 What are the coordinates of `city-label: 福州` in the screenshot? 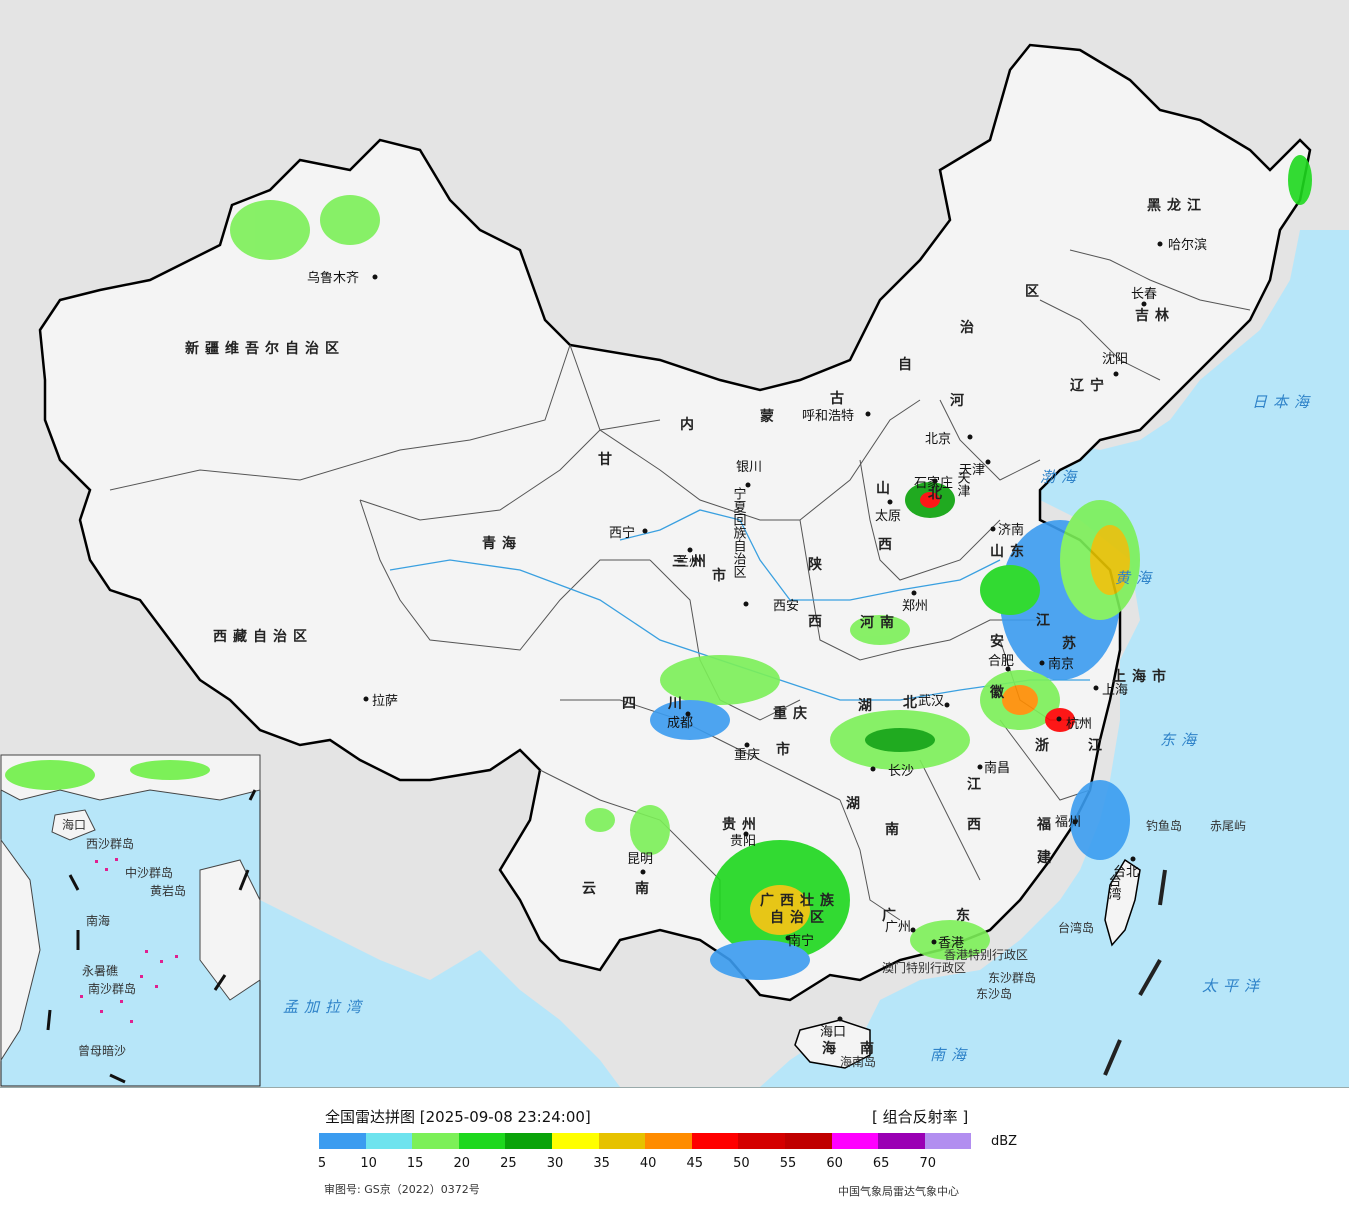 It's located at (1068, 822).